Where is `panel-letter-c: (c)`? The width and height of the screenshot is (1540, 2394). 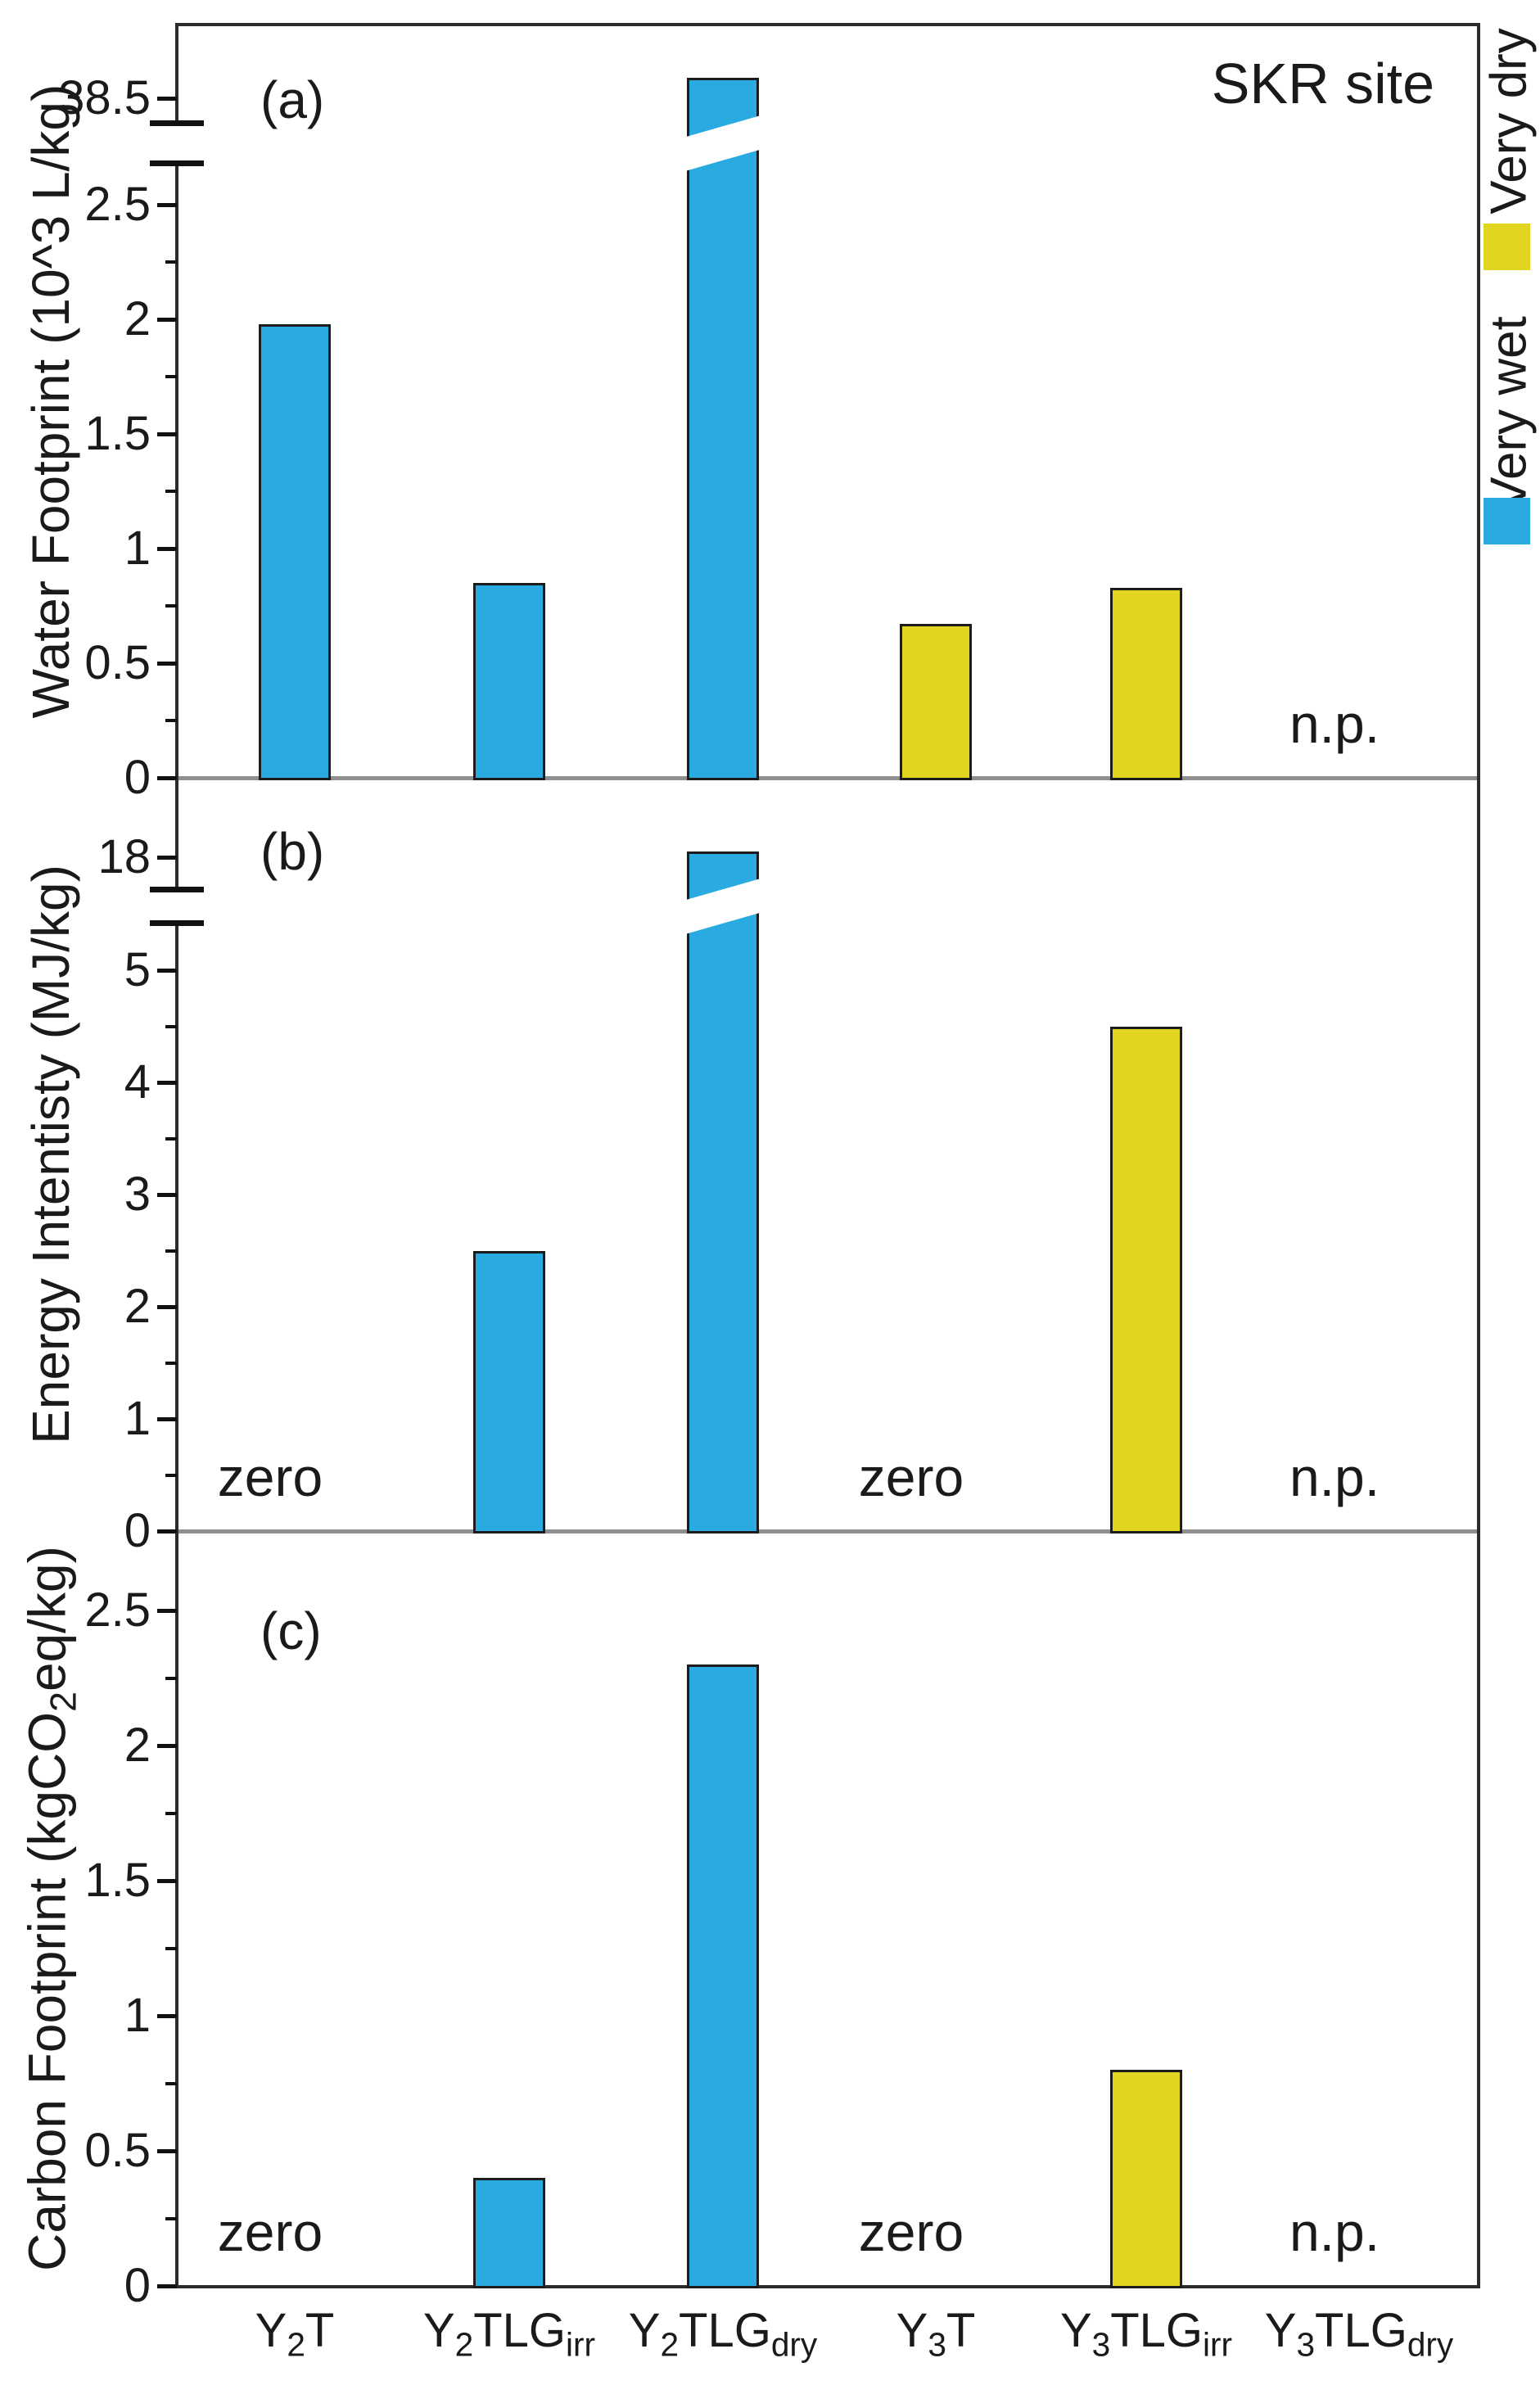 panel-letter-c: (c) is located at coordinates (291, 1630).